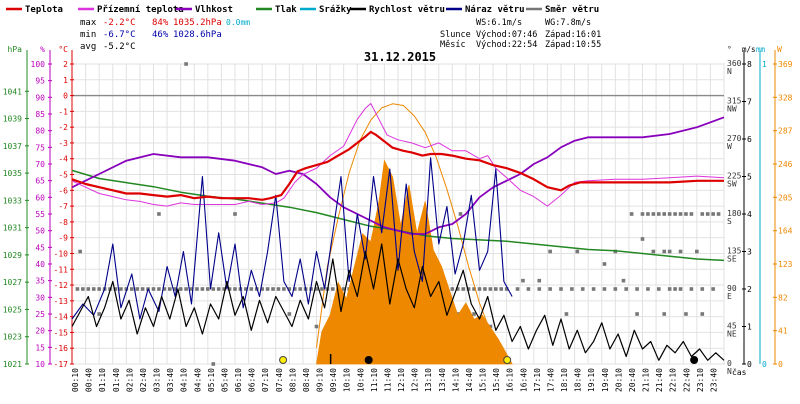 Image resolution: width=800 pixels, height=404 pixels. I want to click on stat-max-hum: 84%, so click(160, 23).